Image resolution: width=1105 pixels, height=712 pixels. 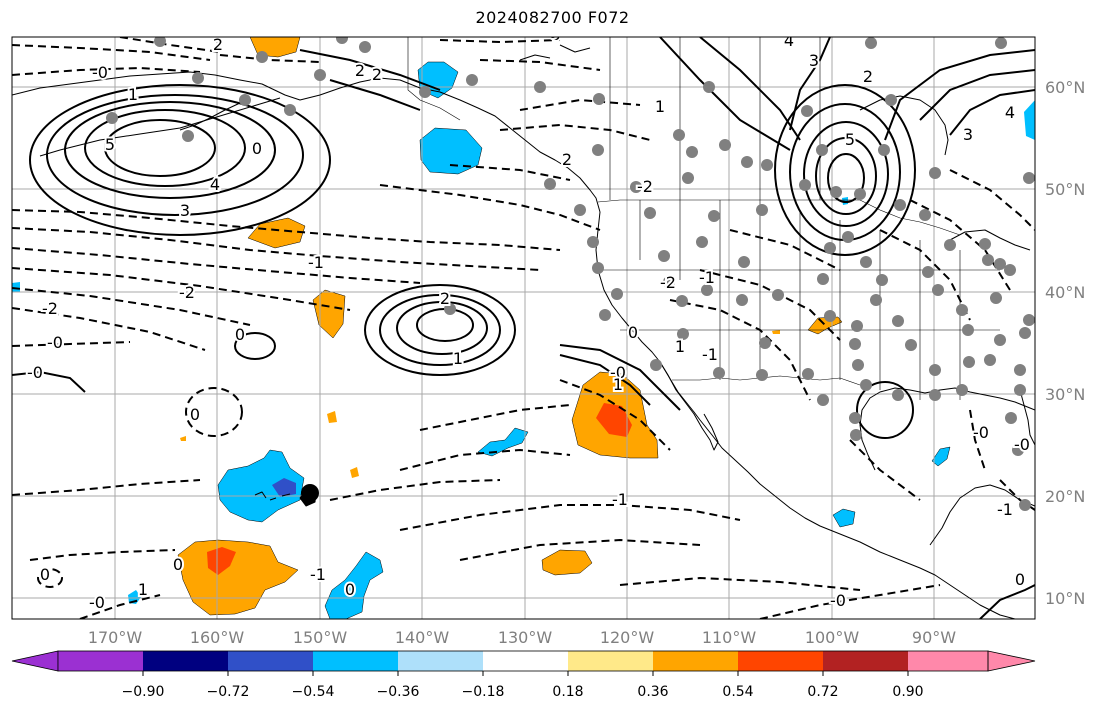 What do you see at coordinates (552, 17) in the screenshot?
I see `map-title: 2024082700 F072` at bounding box center [552, 17].